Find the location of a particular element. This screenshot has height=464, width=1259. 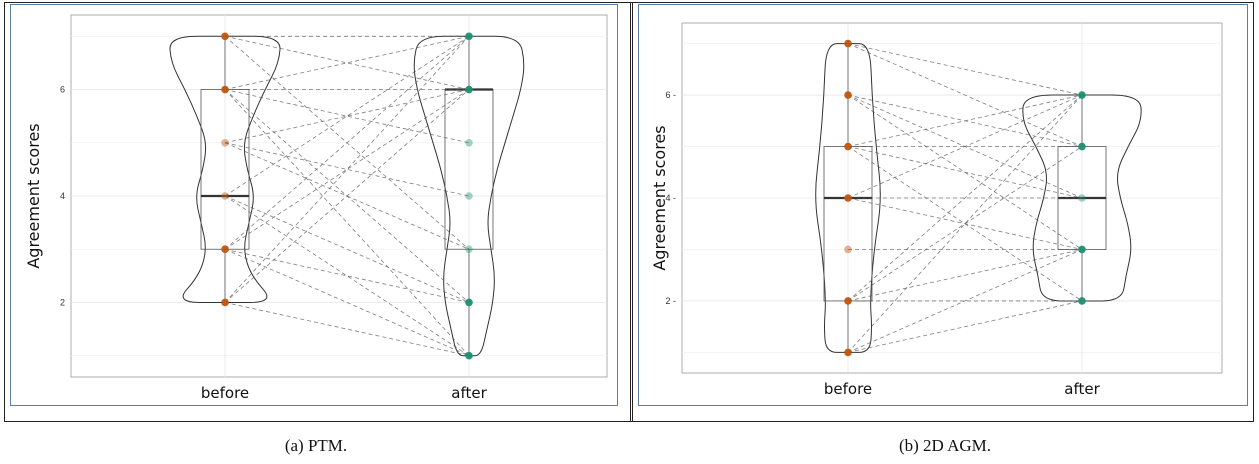

y-tick-label: 2 is located at coordinates (62, 302).